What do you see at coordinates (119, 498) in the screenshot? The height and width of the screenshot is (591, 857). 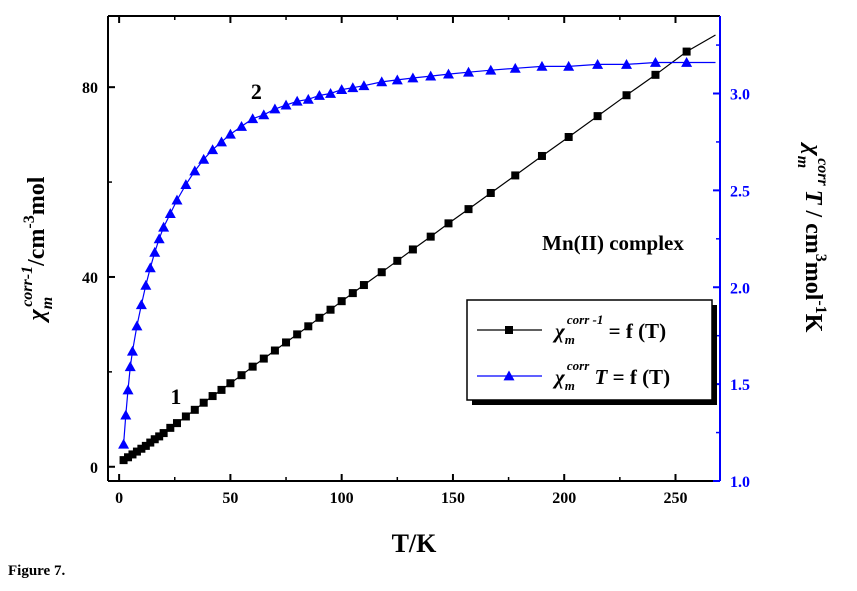 I see `x-tick-label: 0` at bounding box center [119, 498].